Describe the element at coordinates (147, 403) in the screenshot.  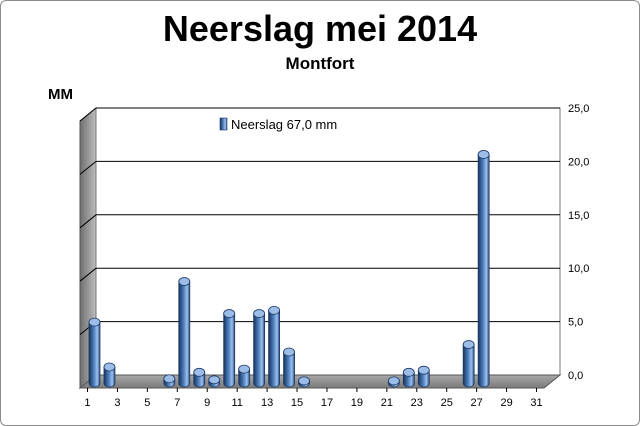
I see `x-tick-label: 5` at that location.